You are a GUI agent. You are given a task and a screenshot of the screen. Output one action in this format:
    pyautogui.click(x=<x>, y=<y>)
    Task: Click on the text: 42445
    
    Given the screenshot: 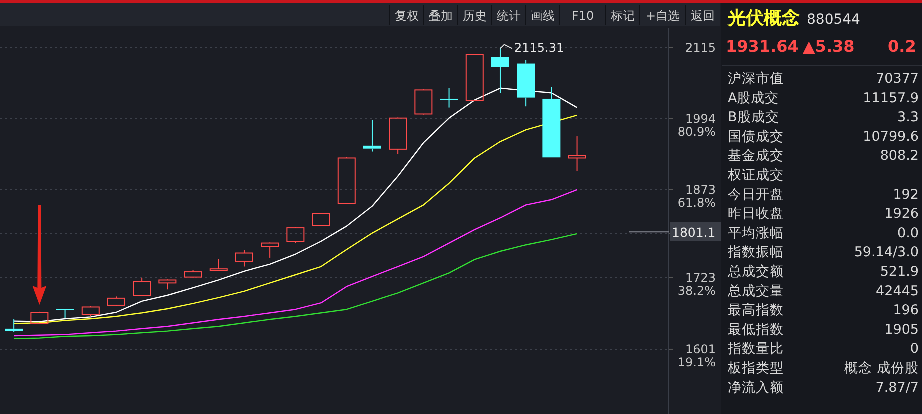 What is the action you would take?
    pyautogui.click(x=897, y=291)
    